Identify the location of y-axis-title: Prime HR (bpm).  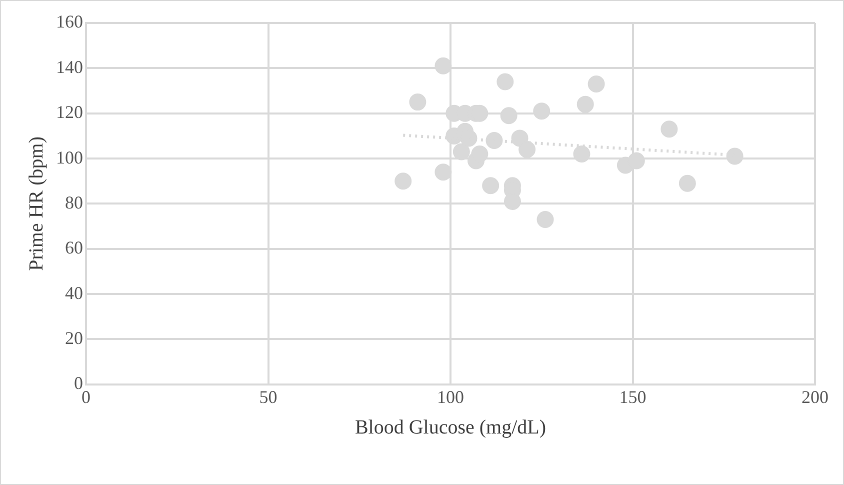
(36, 203).